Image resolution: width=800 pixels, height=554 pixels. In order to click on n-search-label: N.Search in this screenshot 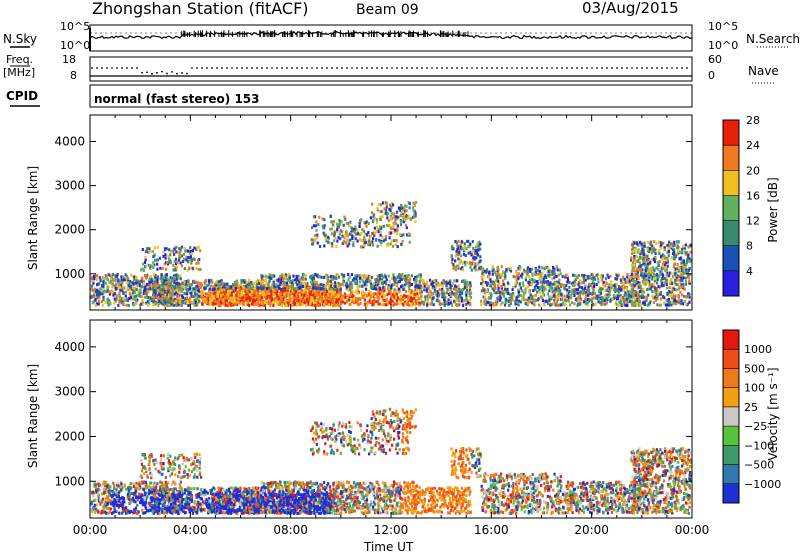, I will do `click(773, 39)`.